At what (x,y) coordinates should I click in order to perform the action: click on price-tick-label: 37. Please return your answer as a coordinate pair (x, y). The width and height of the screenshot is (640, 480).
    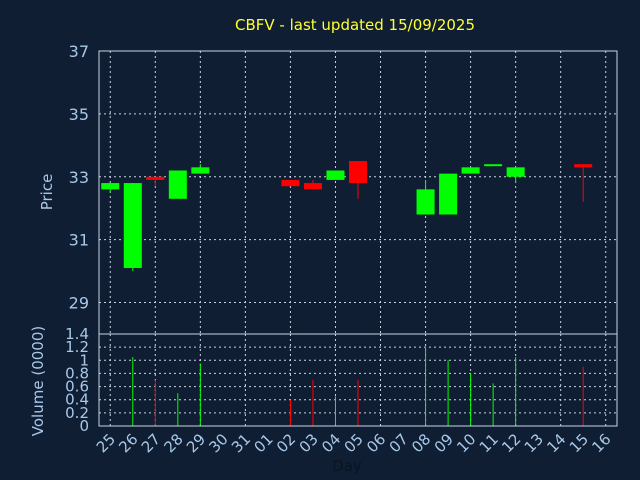
    Looking at the image, I should click on (79, 51).